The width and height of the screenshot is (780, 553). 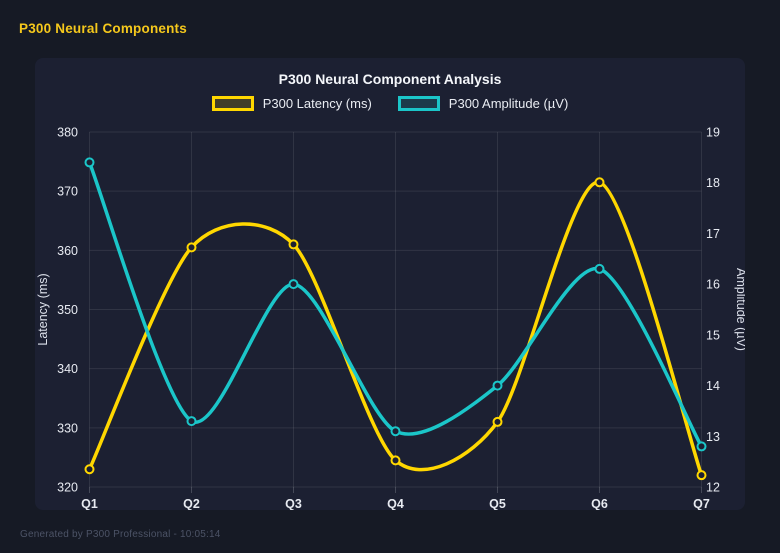 What do you see at coordinates (599, 182) in the screenshot?
I see `data-point-q6-latency` at bounding box center [599, 182].